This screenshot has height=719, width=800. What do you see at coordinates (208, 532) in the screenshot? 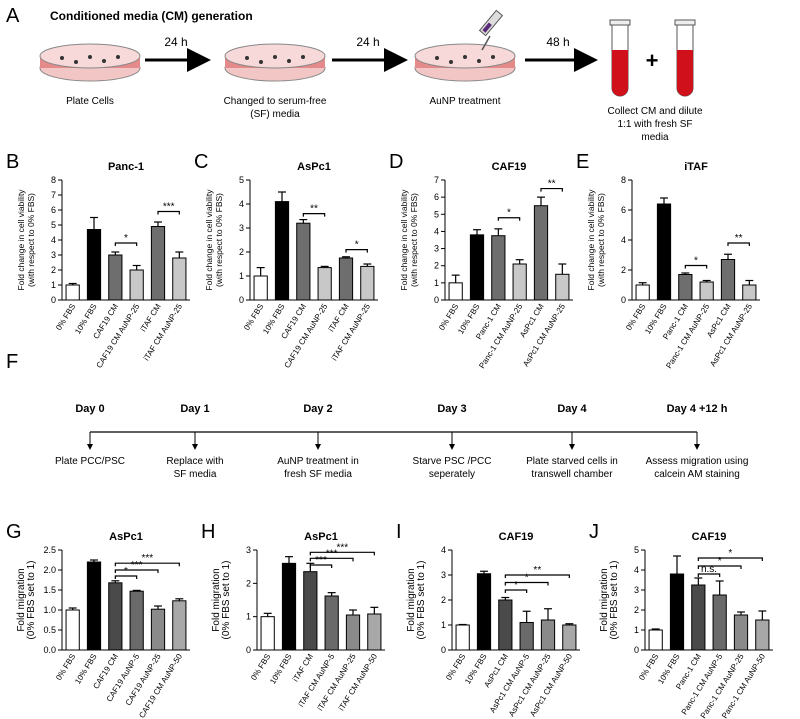
I see `panel-label: H` at bounding box center [208, 532].